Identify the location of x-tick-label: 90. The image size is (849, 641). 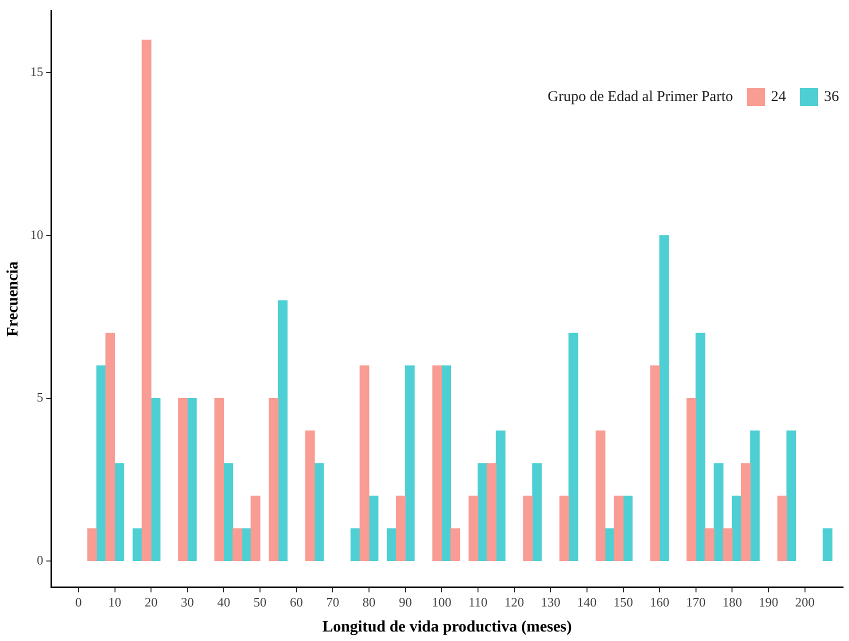
(405, 602).